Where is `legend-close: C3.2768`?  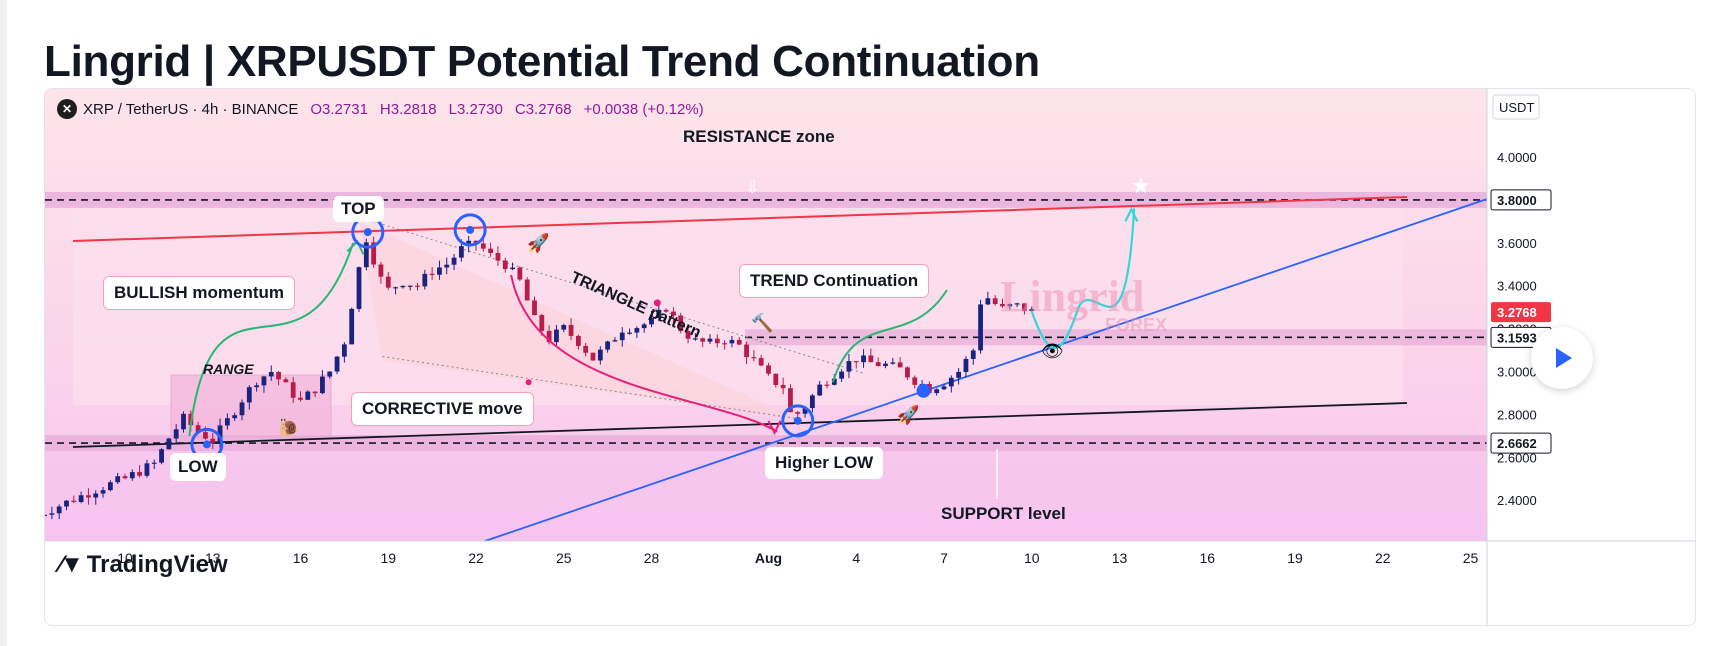
legend-close: C3.2768 is located at coordinates (543, 109).